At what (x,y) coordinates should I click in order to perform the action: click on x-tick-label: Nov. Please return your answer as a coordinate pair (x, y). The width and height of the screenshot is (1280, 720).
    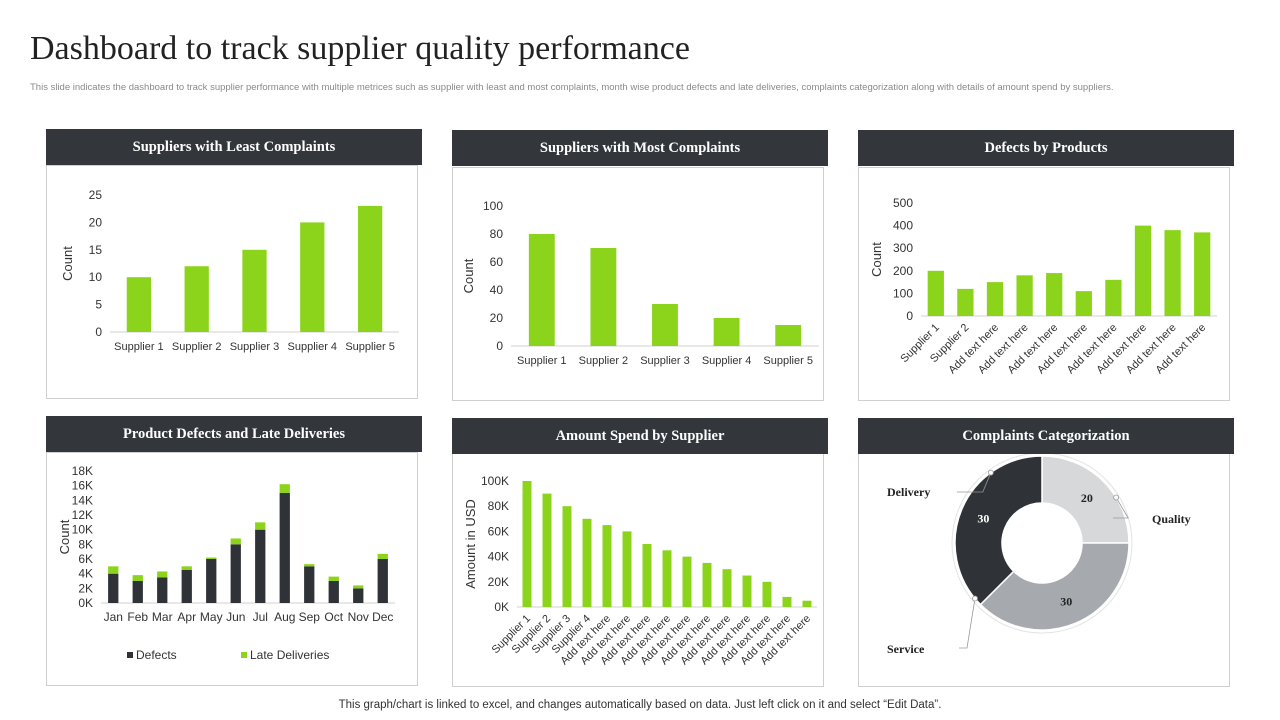
    Looking at the image, I should click on (358, 617).